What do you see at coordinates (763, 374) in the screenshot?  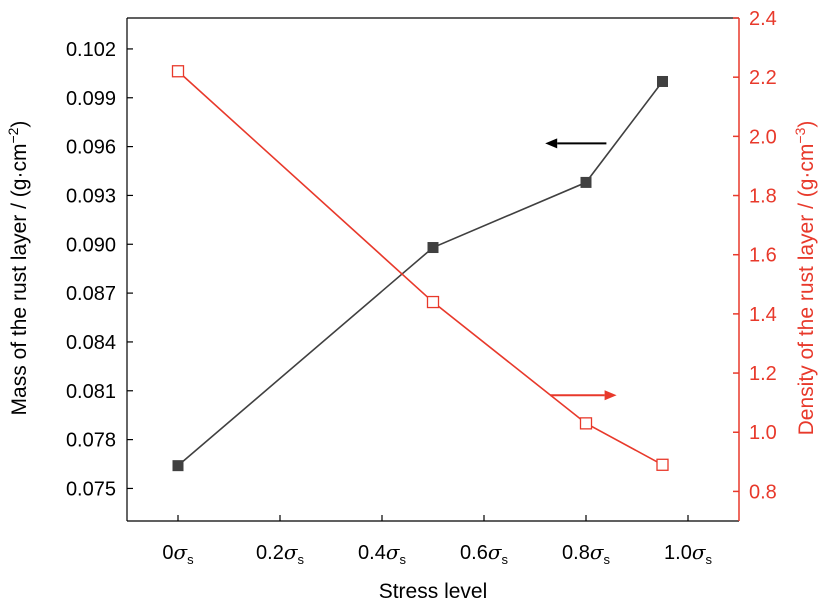 I see `right-y-tick-label: 1.2` at bounding box center [763, 374].